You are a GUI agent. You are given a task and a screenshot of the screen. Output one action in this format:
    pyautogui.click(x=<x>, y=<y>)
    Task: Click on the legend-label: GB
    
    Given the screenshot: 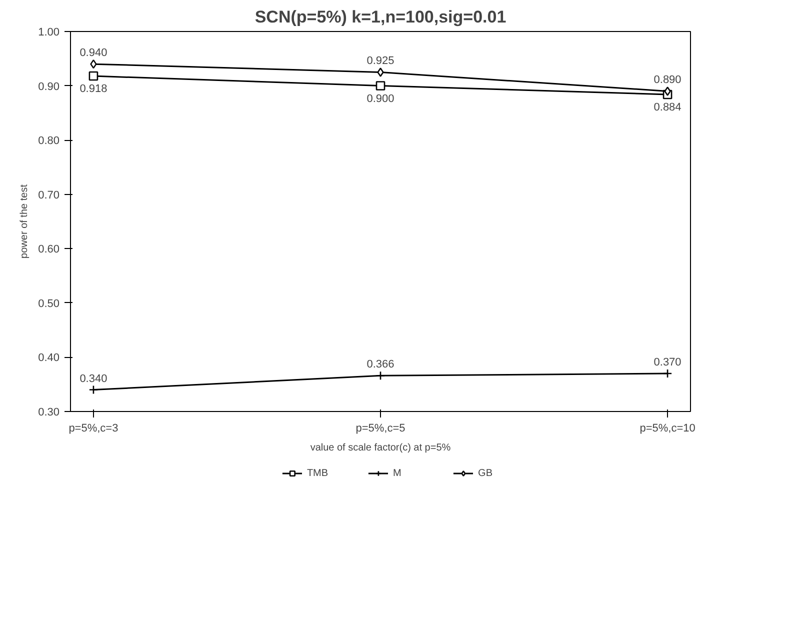 What is the action you would take?
    pyautogui.click(x=486, y=473)
    